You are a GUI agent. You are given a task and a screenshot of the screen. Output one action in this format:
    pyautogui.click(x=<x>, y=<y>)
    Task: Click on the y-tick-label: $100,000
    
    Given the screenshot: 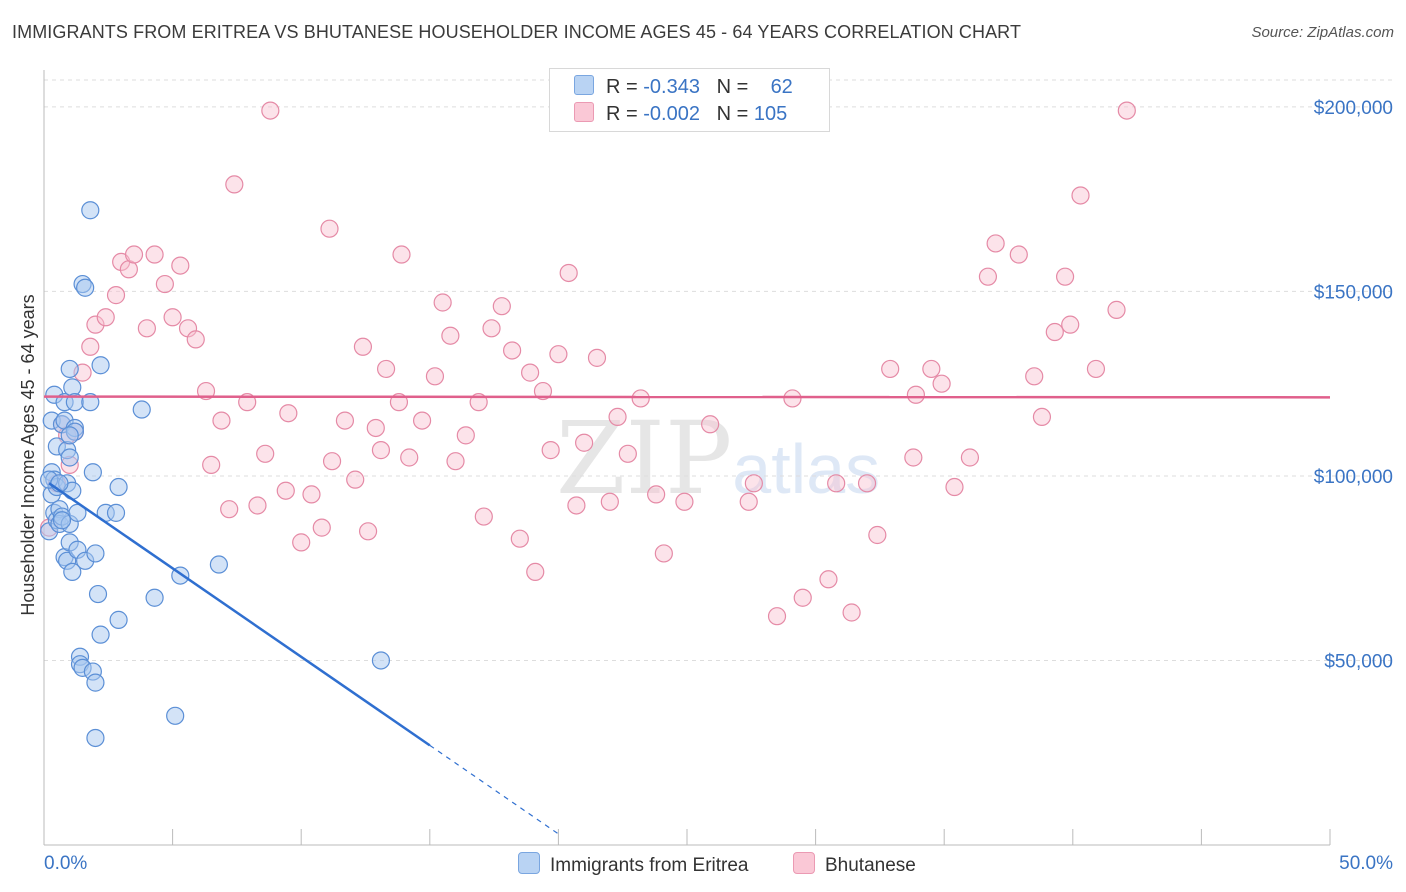 What is the action you would take?
    pyautogui.click(x=1353, y=477)
    